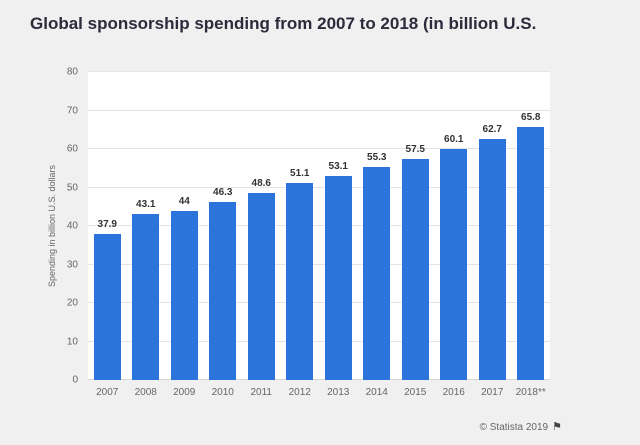 The image size is (640, 445). I want to click on y-tick-label: 10, so click(72, 341).